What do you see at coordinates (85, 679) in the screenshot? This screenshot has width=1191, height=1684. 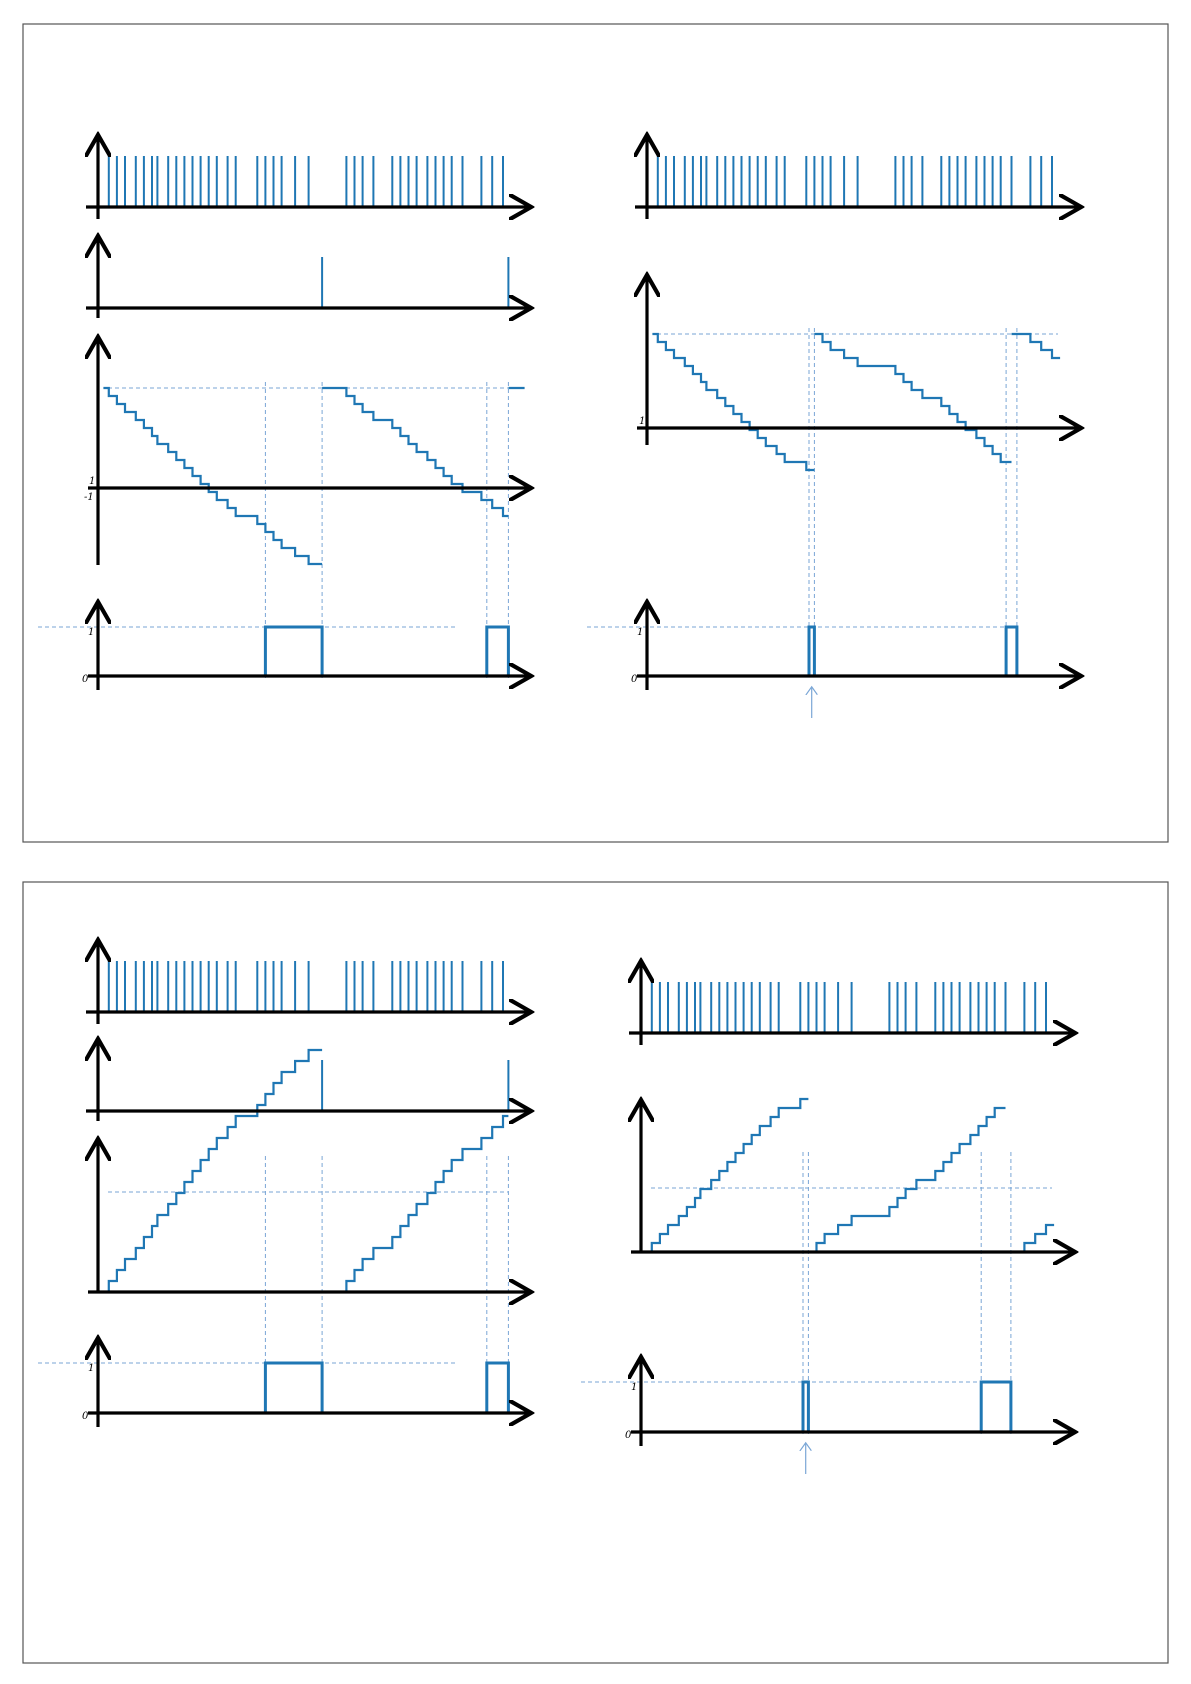 I see `top-left-output-tick-zero: 0` at bounding box center [85, 679].